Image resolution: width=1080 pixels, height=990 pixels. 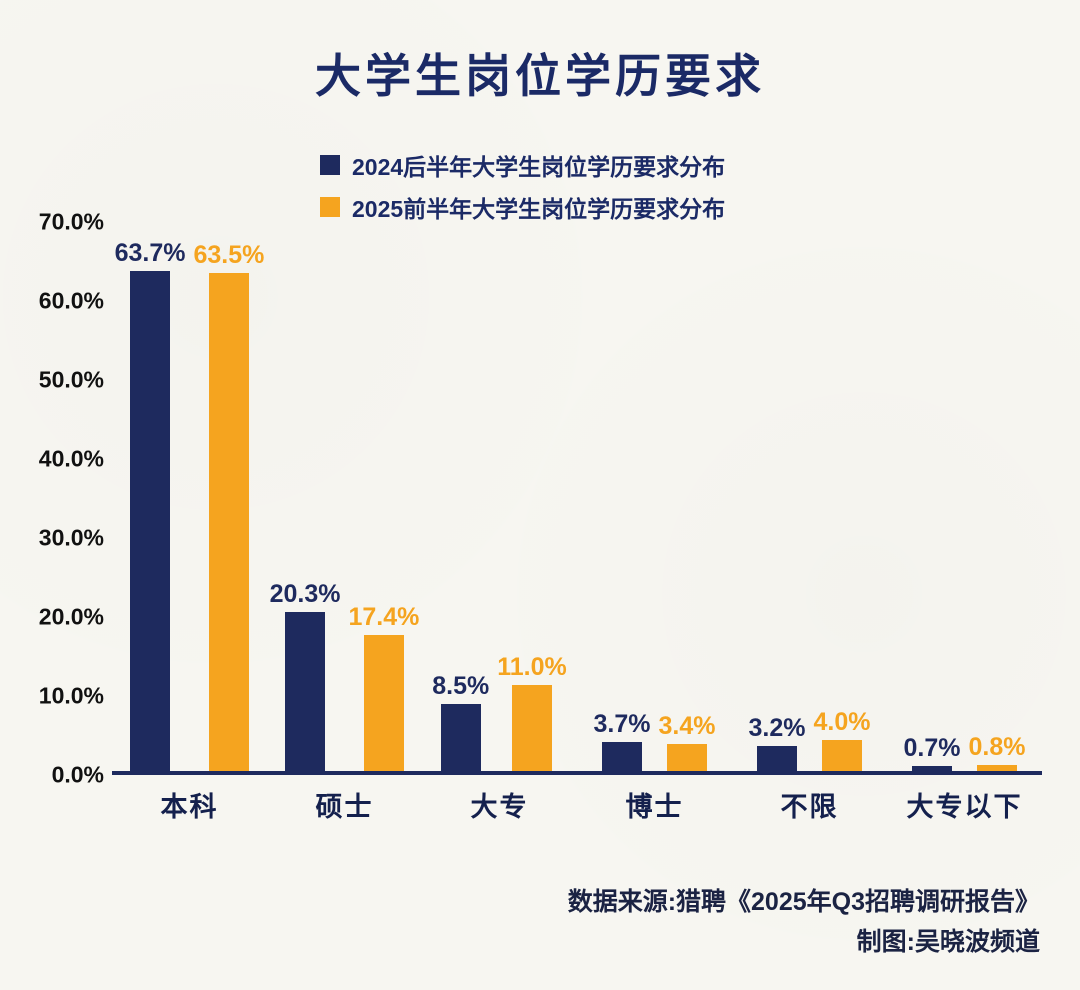 What do you see at coordinates (229, 254) in the screenshot?
I see `bar-value-label: 63.5%` at bounding box center [229, 254].